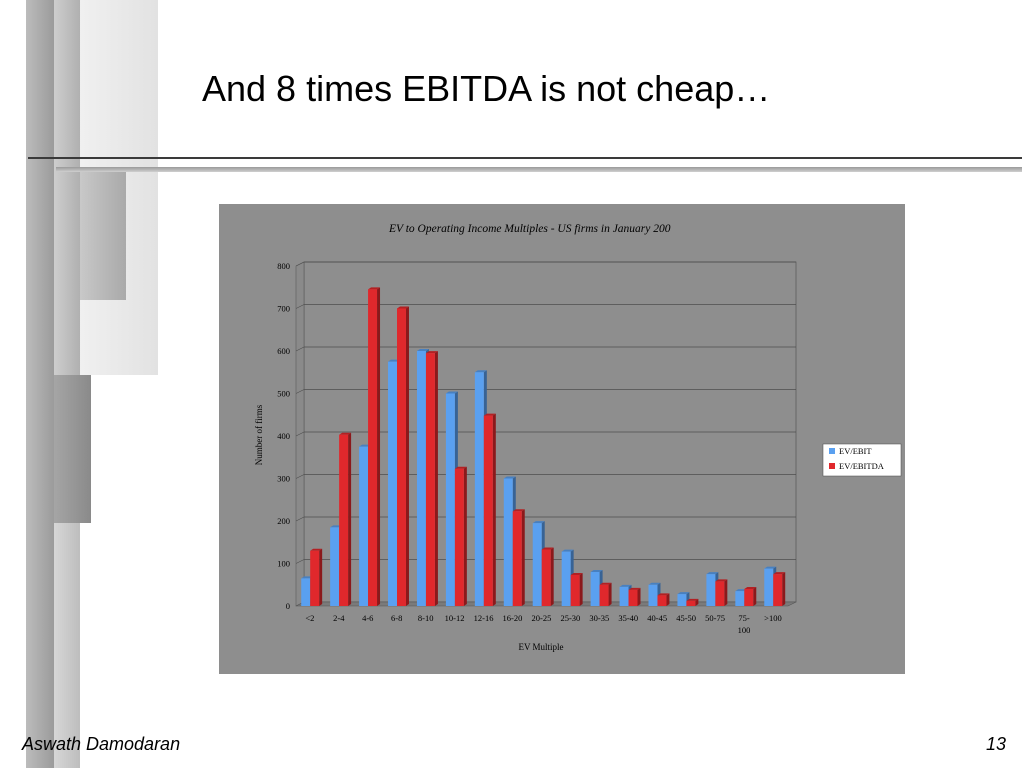 The image size is (1024, 768). I want to click on bar-ev-ebitda-30-35-top, so click(605, 583).